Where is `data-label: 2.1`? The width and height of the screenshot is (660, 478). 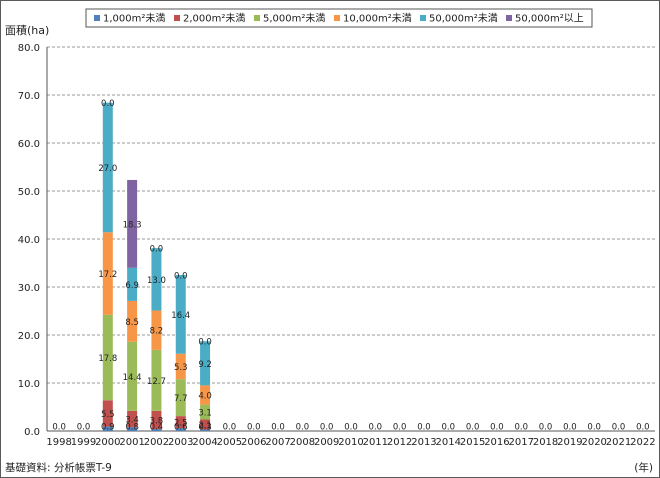 data-label: 2.1 is located at coordinates (205, 426).